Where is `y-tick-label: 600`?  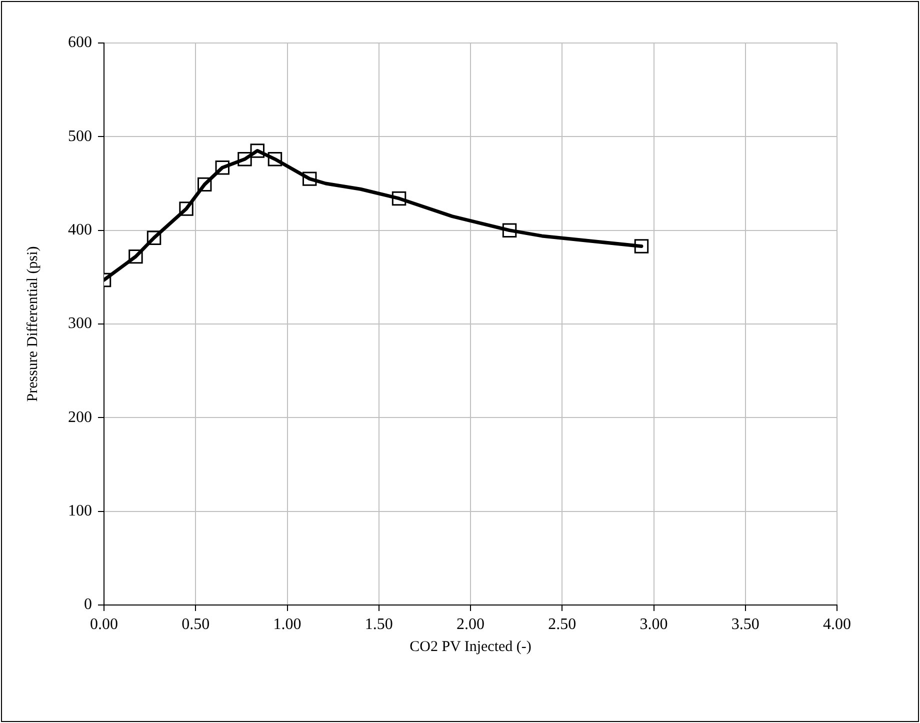 y-tick-label: 600 is located at coordinates (80, 43).